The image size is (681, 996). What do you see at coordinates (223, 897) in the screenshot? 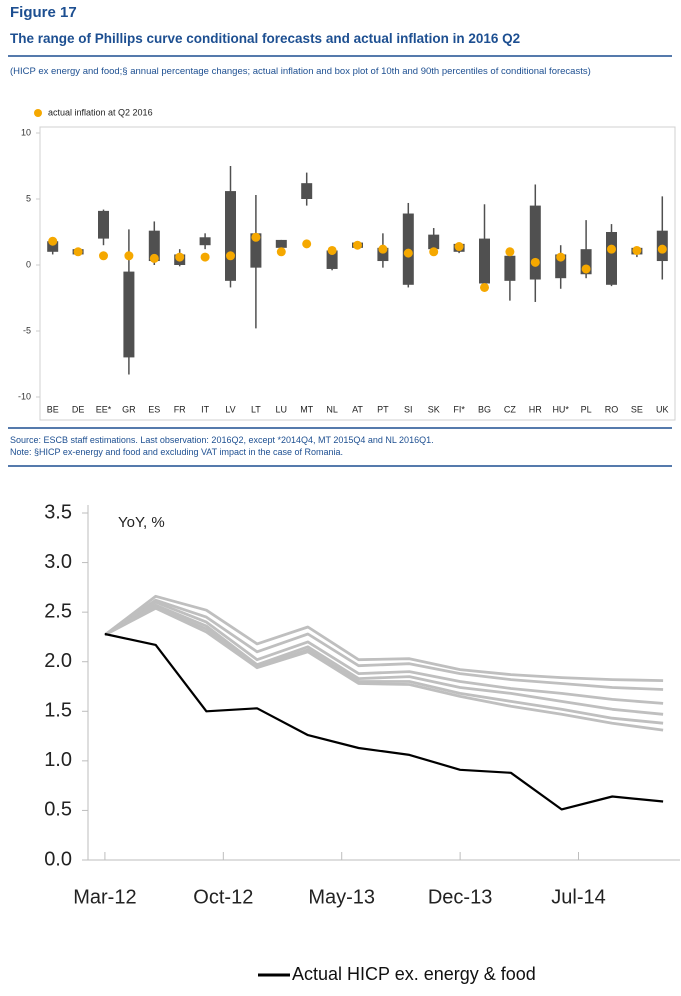
I see `x-tick-label: Oct-12` at bounding box center [223, 897].